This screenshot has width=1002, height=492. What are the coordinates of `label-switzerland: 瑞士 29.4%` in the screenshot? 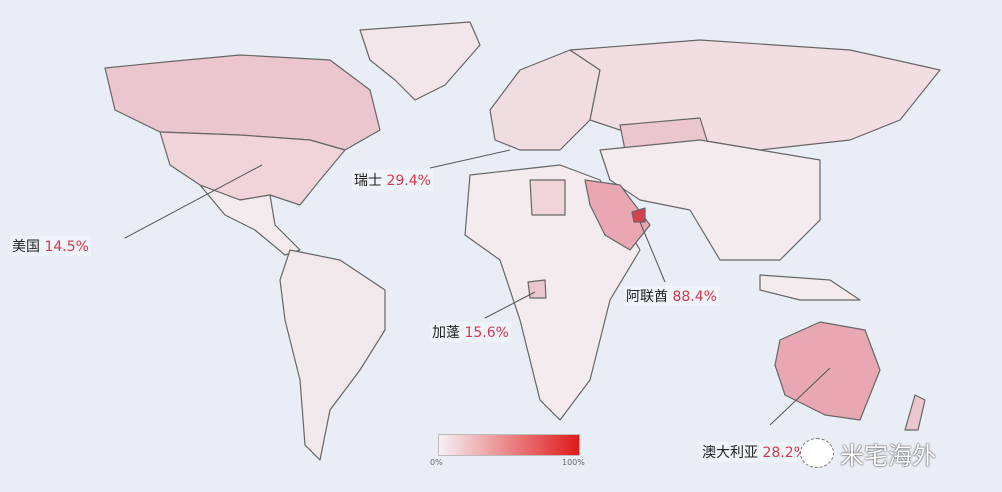 It's located at (392, 180).